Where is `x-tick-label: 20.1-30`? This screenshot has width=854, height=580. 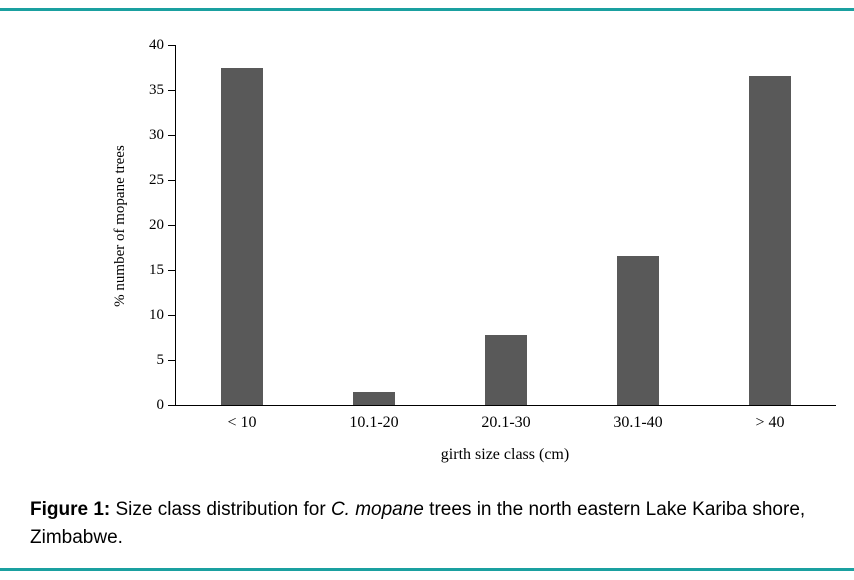
x-tick-label: 20.1-30 is located at coordinates (506, 422).